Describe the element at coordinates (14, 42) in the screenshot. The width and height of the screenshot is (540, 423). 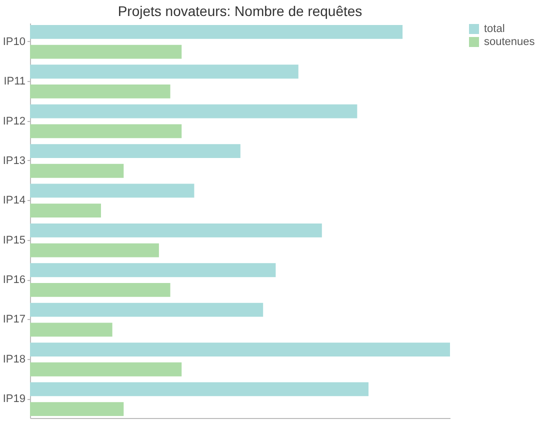
I see `y-tick-label: IP10` at that location.